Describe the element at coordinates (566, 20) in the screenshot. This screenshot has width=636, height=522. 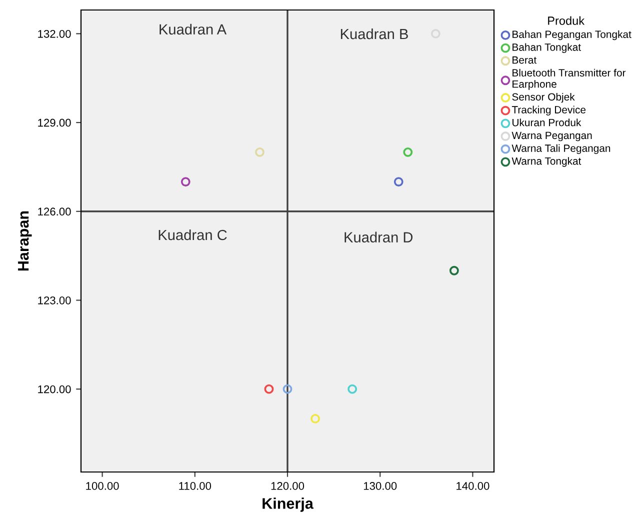
I see `legend-title: Produk` at that location.